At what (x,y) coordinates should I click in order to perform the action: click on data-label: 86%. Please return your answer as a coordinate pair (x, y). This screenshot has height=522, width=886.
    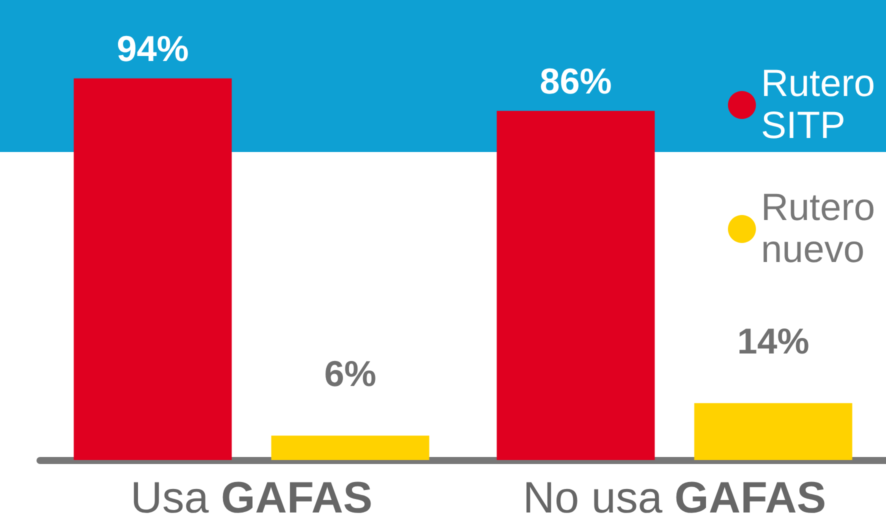
    Looking at the image, I should click on (576, 81).